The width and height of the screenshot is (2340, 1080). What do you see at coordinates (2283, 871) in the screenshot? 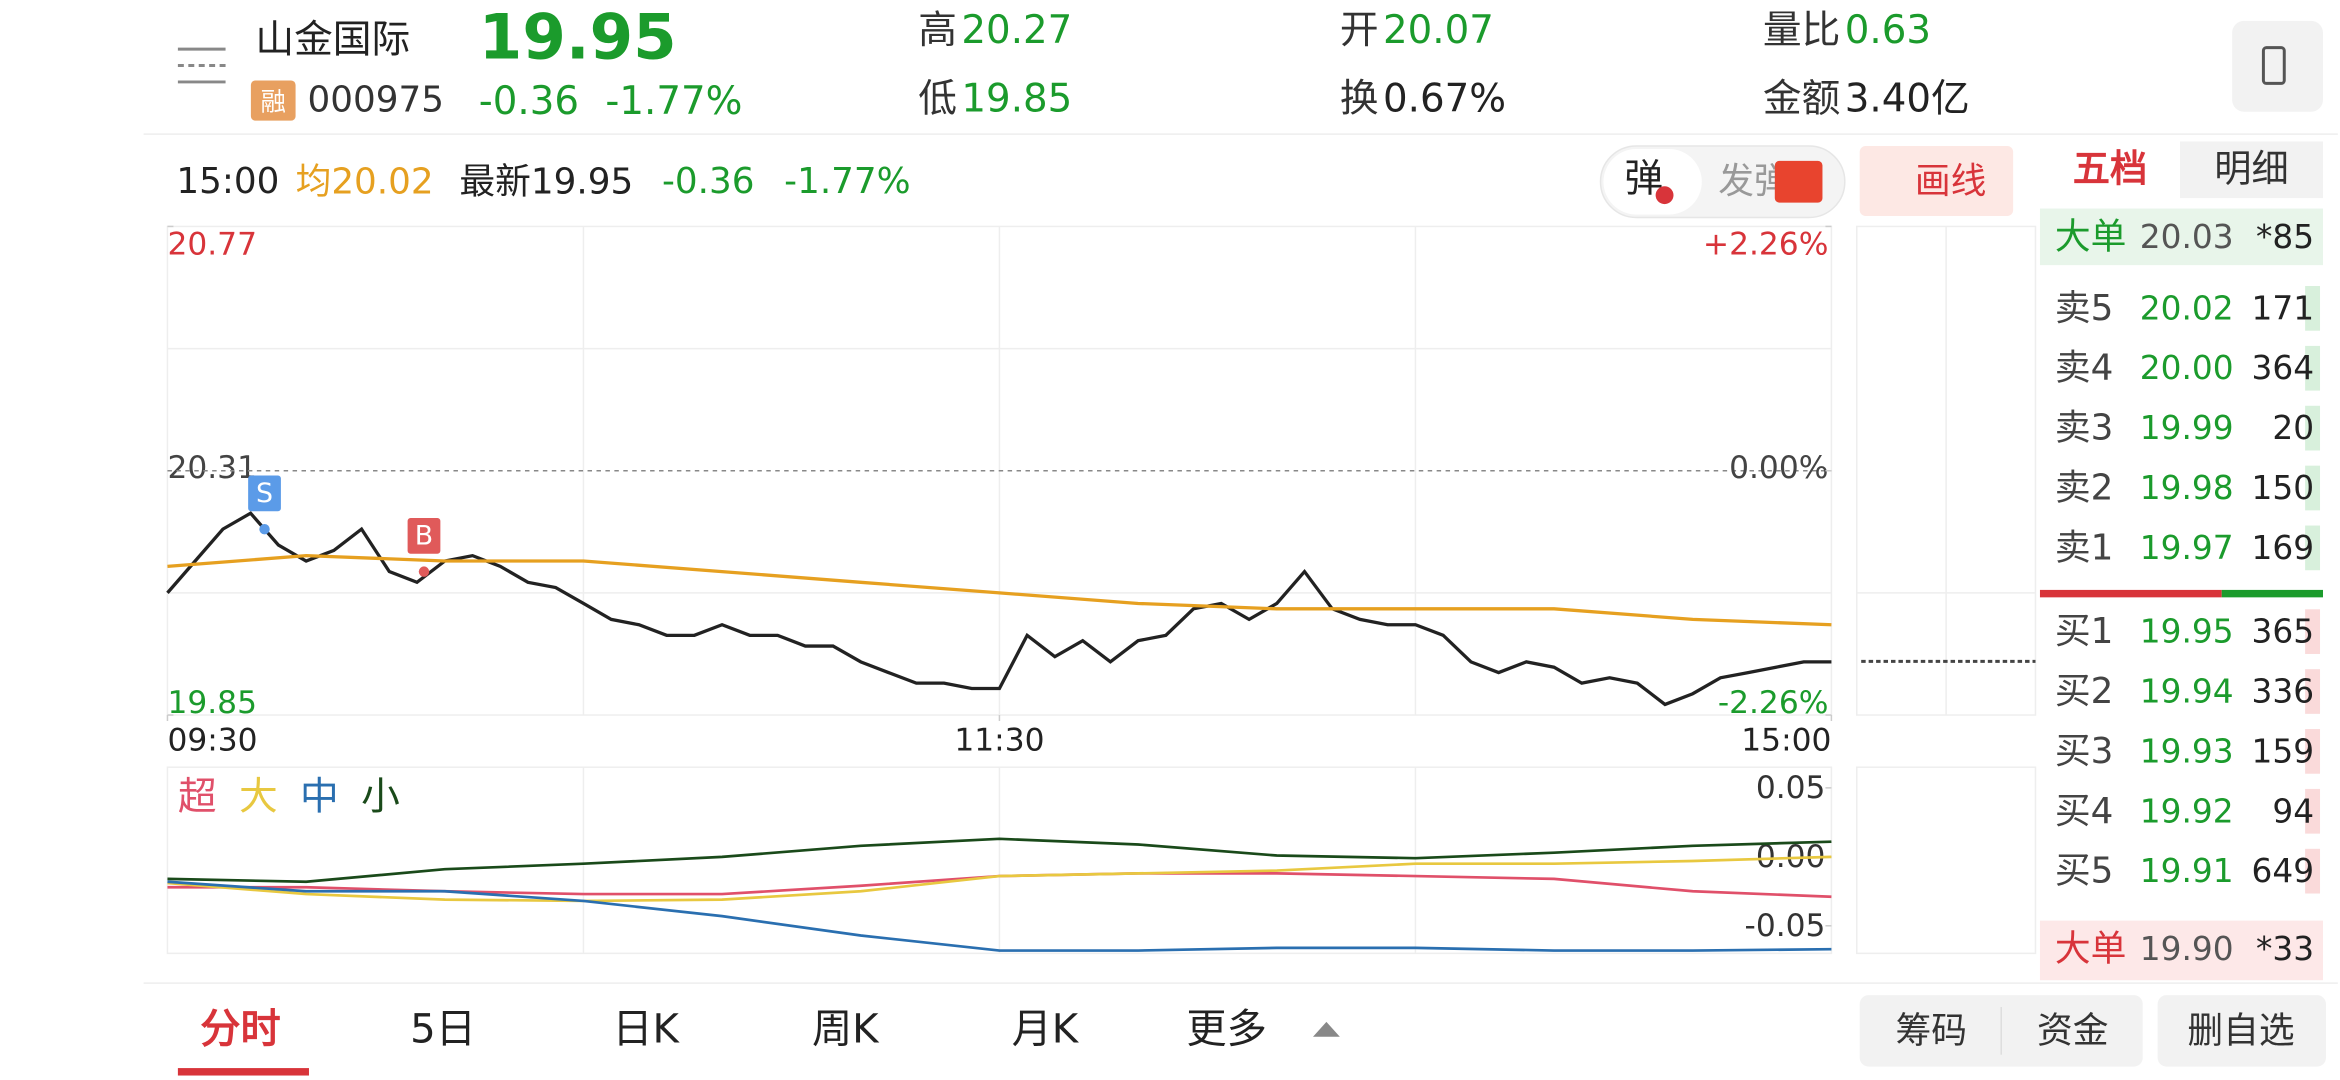
I see `book-volume: 649` at bounding box center [2283, 871].